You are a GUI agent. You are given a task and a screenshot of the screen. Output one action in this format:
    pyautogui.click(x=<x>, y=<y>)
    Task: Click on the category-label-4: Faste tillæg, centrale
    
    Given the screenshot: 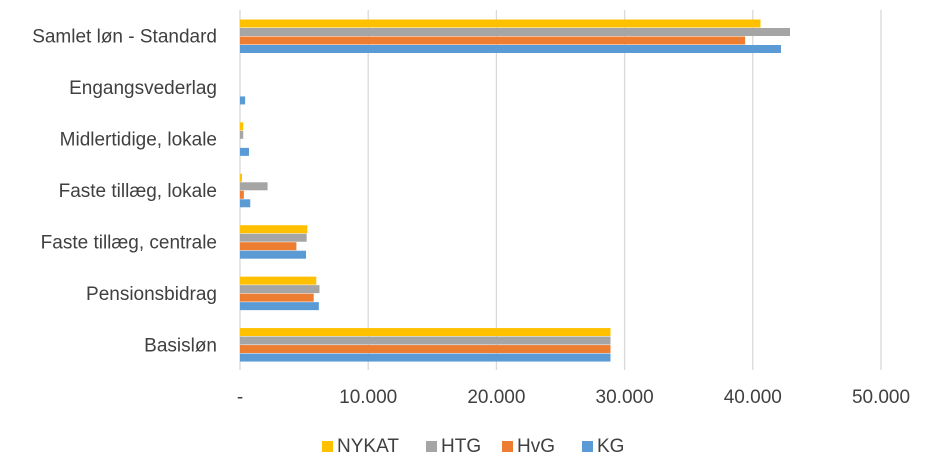 What is the action you would take?
    pyautogui.click(x=129, y=242)
    